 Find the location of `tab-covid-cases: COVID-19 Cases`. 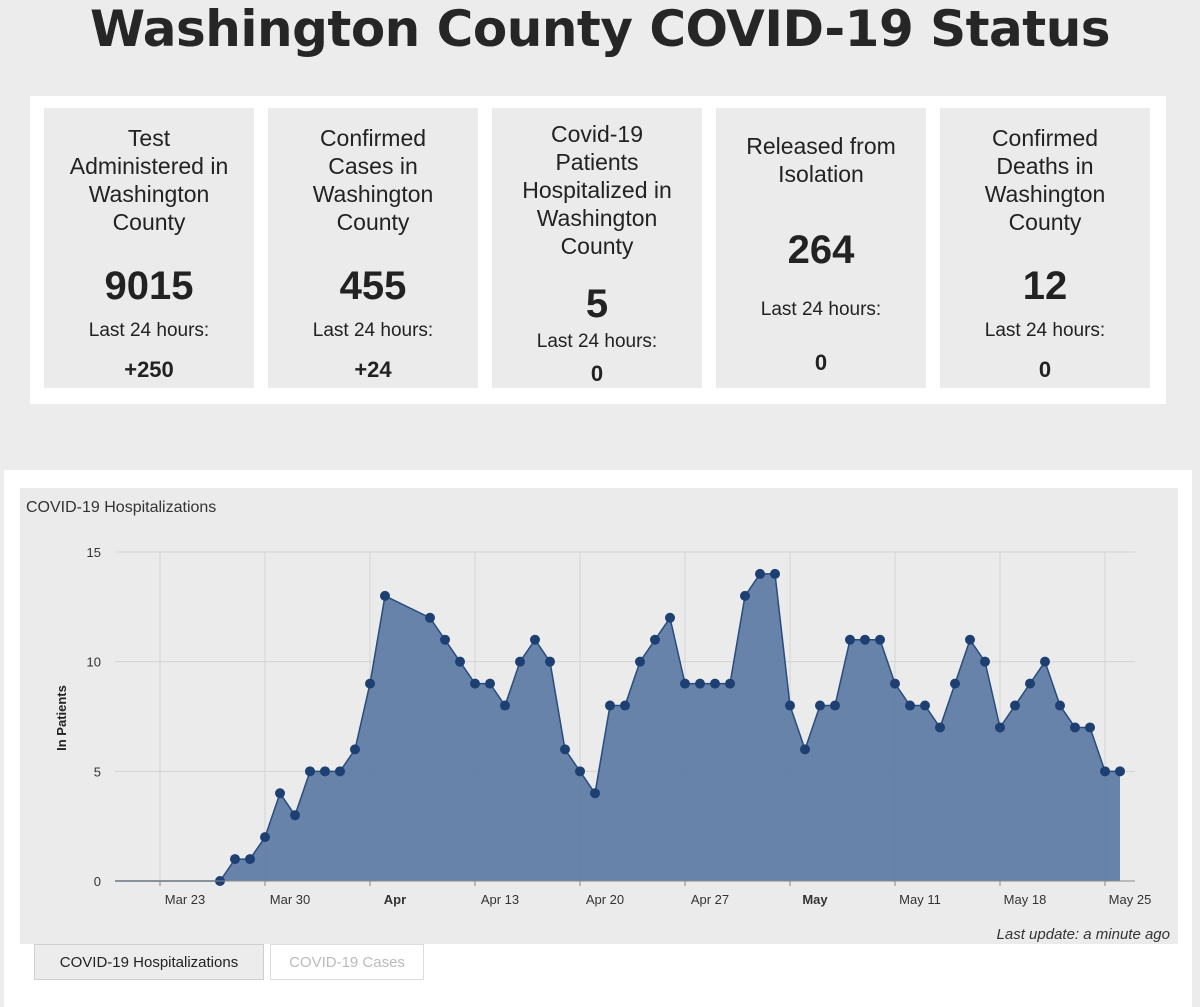

tab-covid-cases: COVID-19 Cases is located at coordinates (347, 962).